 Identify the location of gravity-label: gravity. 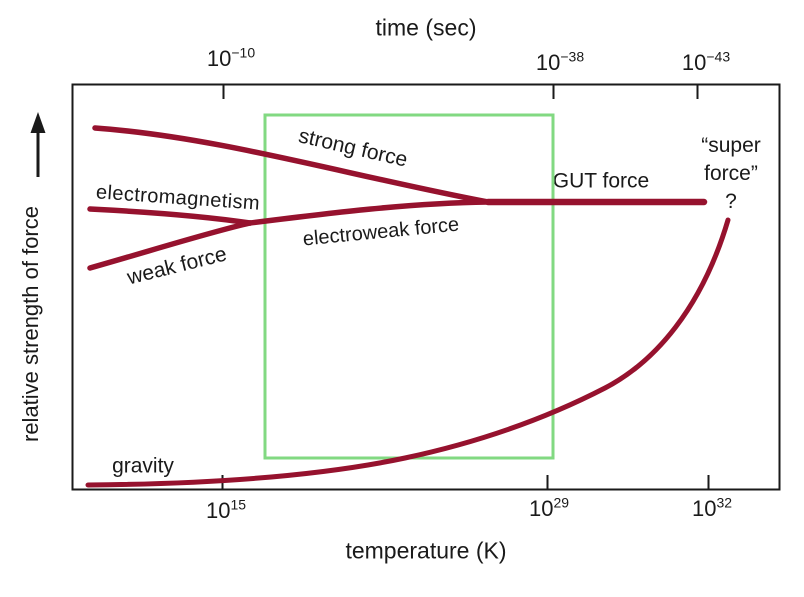
(143, 466).